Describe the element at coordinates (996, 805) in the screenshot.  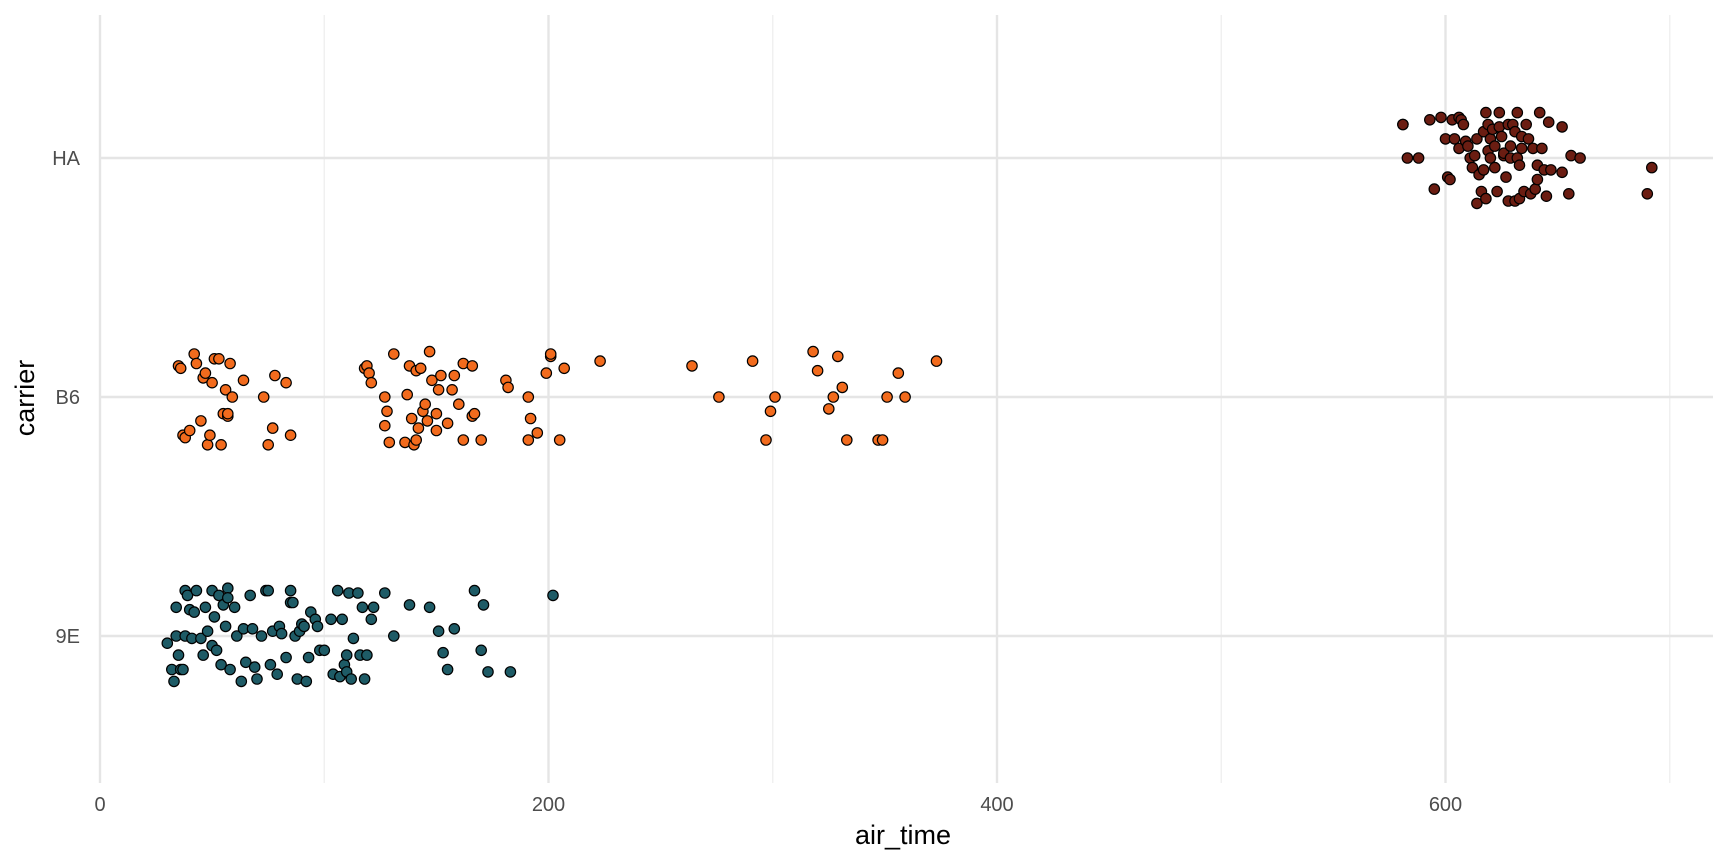
I see `x-tick-label: 400` at that location.